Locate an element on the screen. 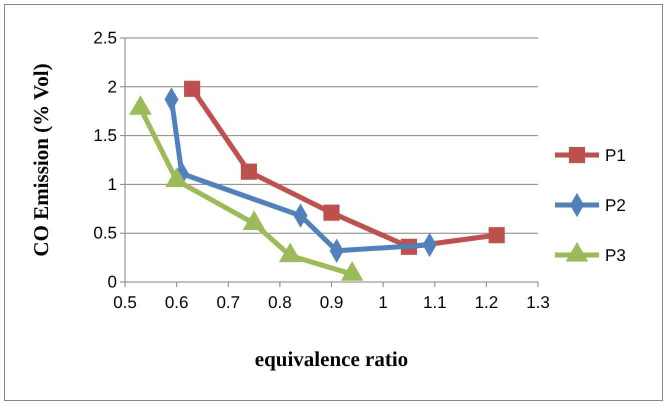  y-axis-title: CO Emission (% Vol) is located at coordinates (41, 160).